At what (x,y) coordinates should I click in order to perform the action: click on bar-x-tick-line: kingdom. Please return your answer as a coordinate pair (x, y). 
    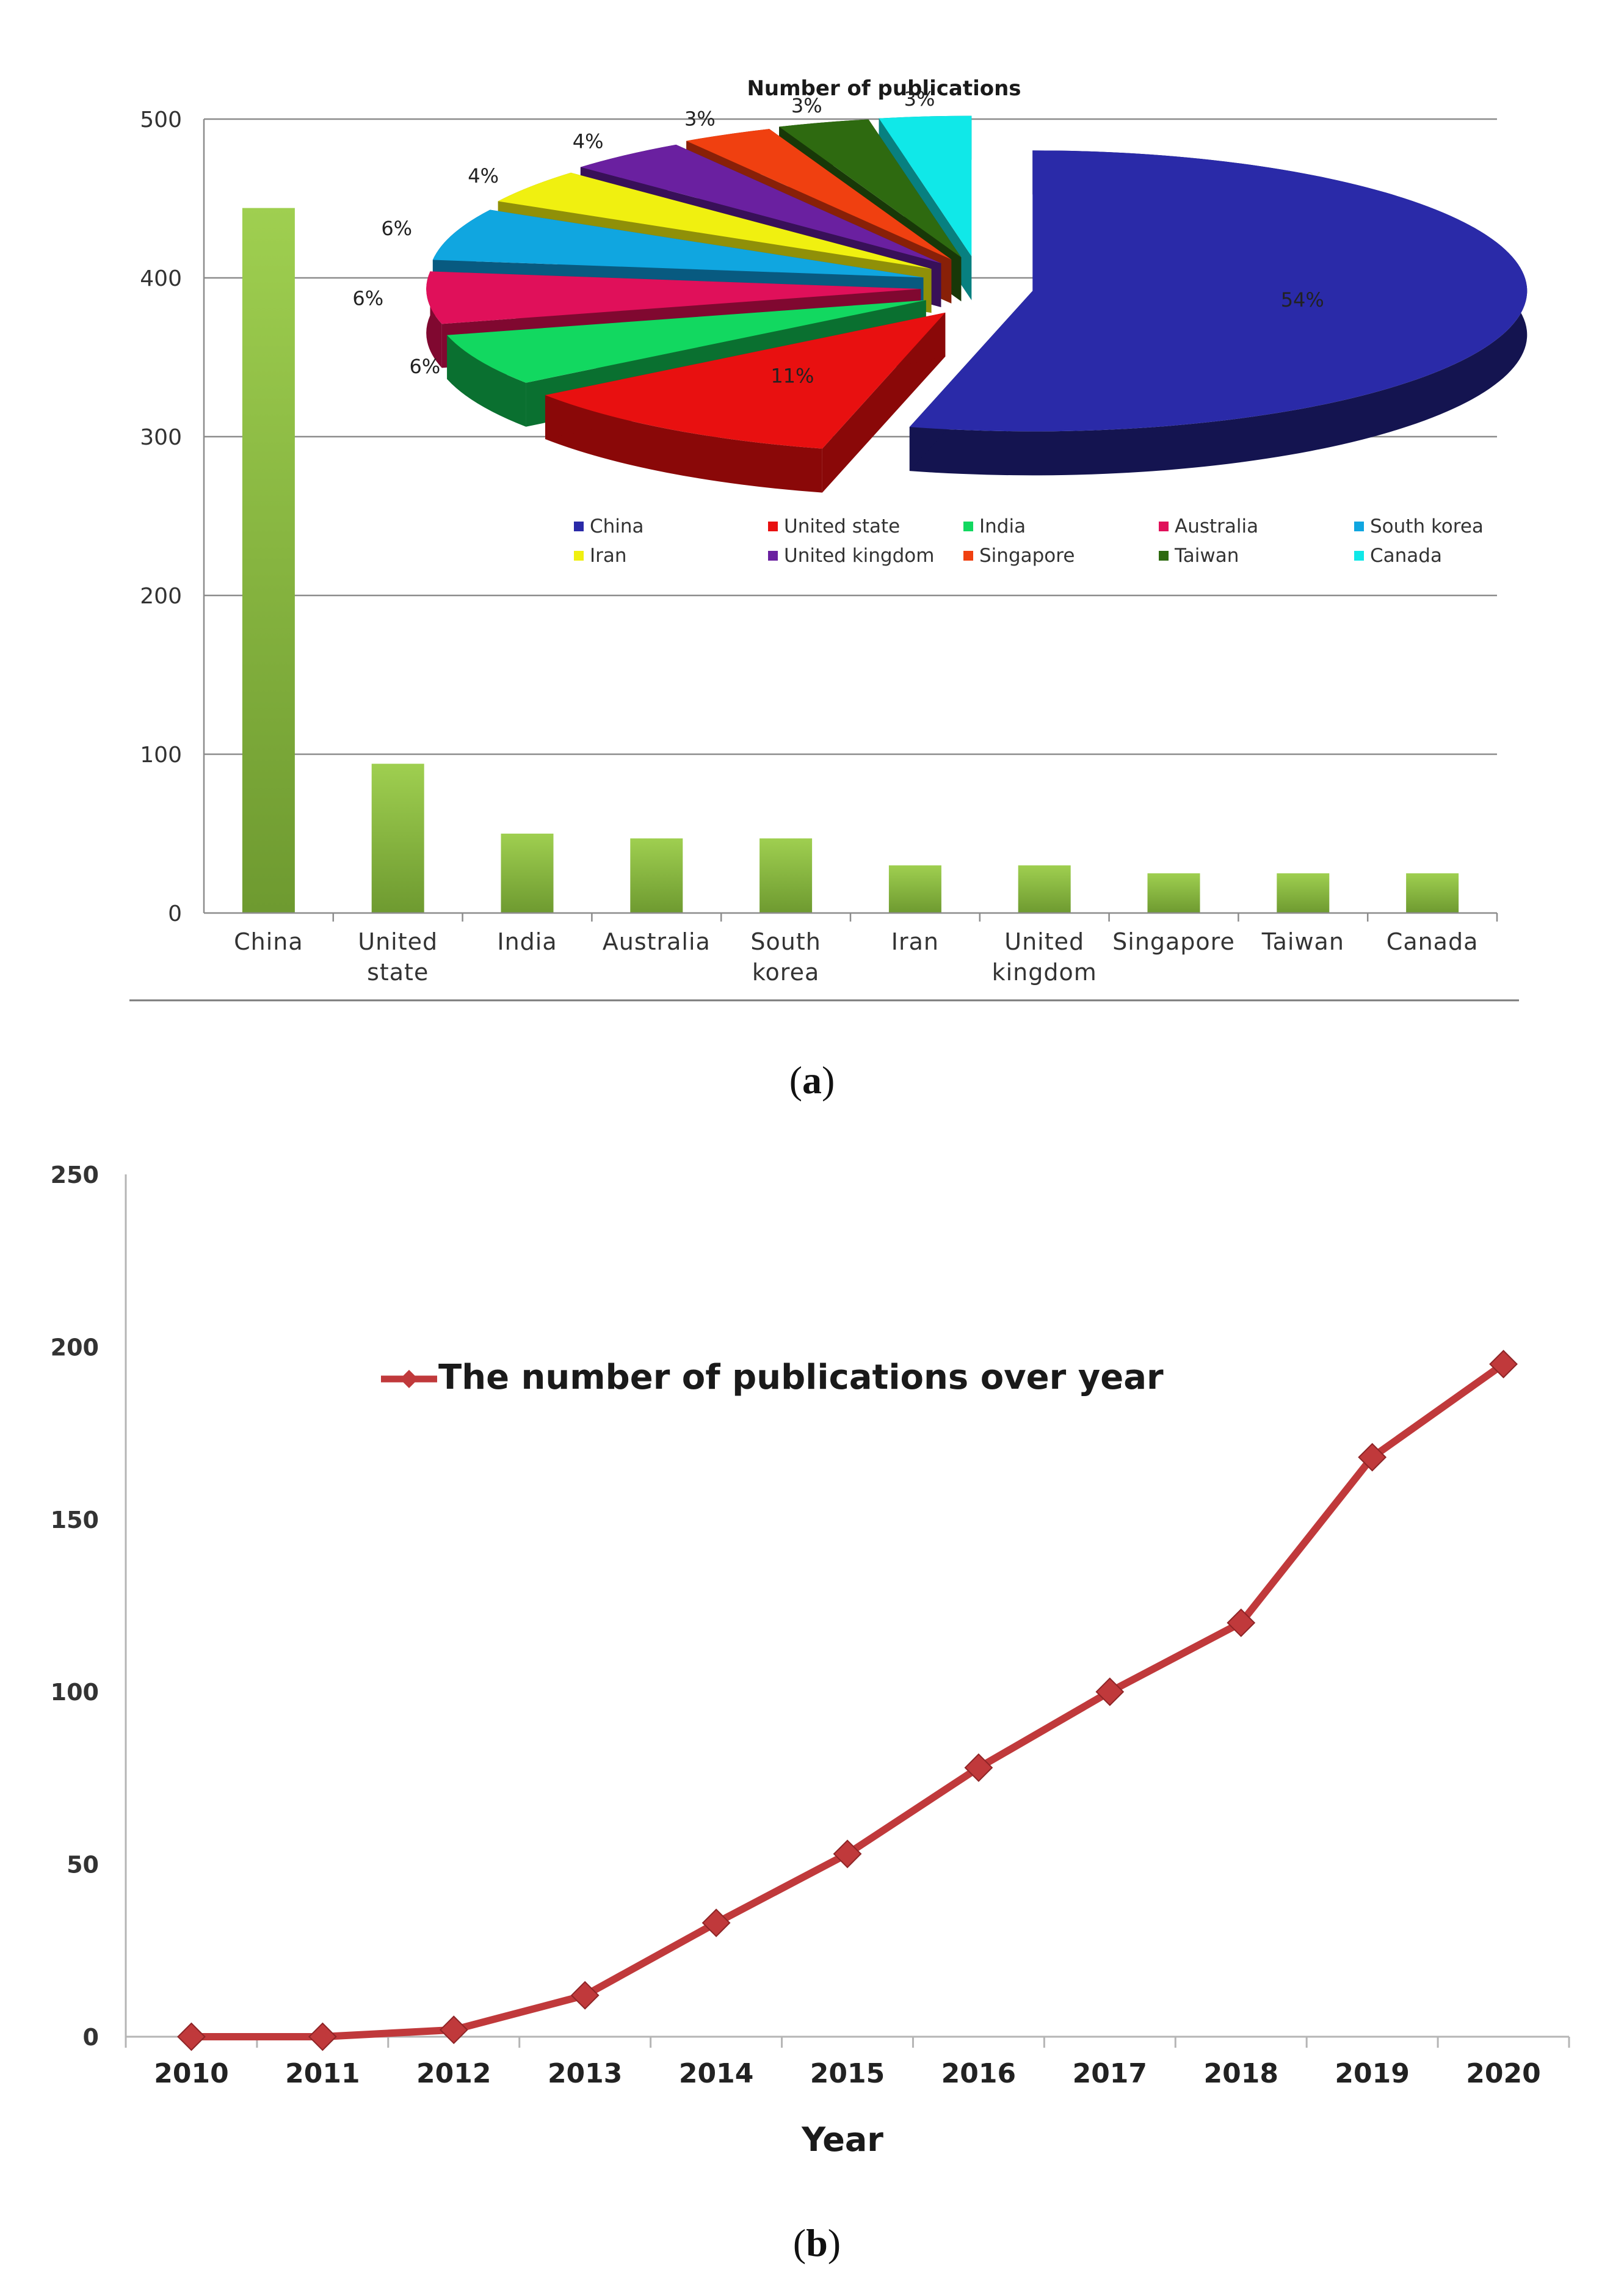
    Looking at the image, I should click on (1044, 972).